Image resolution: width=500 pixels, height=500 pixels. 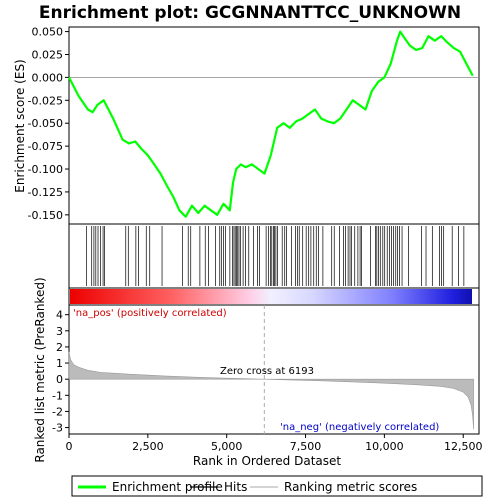 What do you see at coordinates (271, 390) in the screenshot?
I see `ranking-metric-area` at bounding box center [271, 390].